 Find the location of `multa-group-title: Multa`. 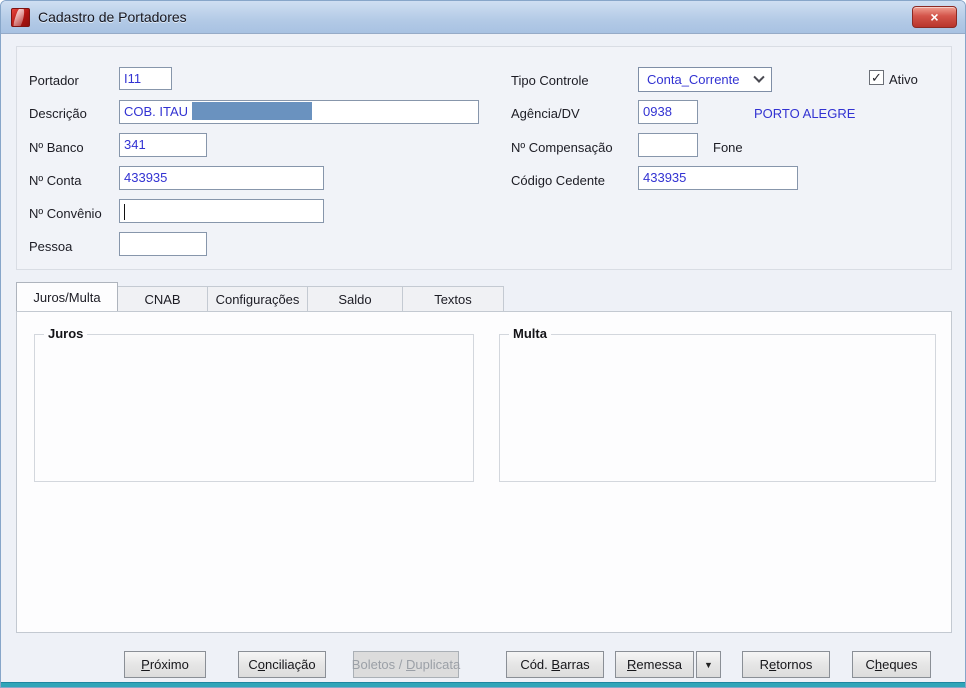

multa-group-title: Multa is located at coordinates (530, 333).